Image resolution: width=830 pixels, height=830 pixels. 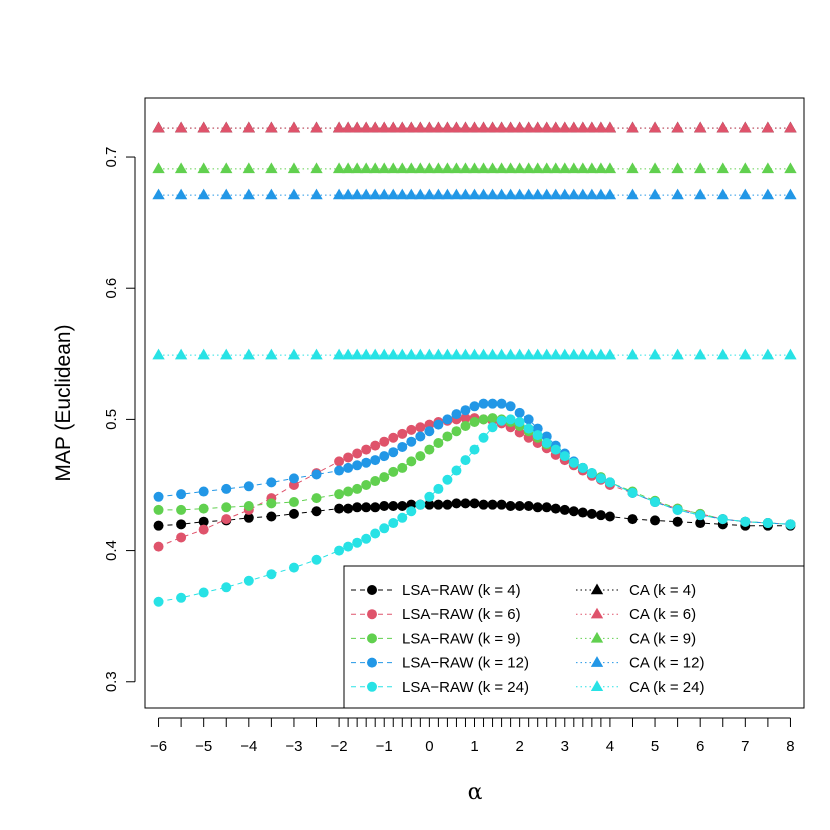 I want to click on y-tick-label: 0.4, so click(x=111, y=550).